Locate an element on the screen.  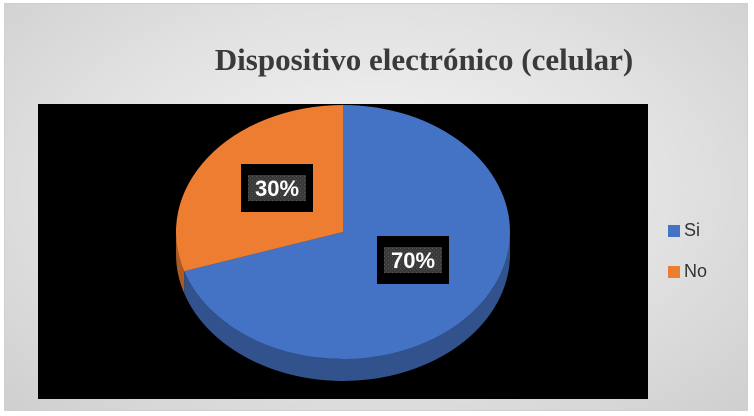
data-label-fill-si is located at coordinates (413, 260).